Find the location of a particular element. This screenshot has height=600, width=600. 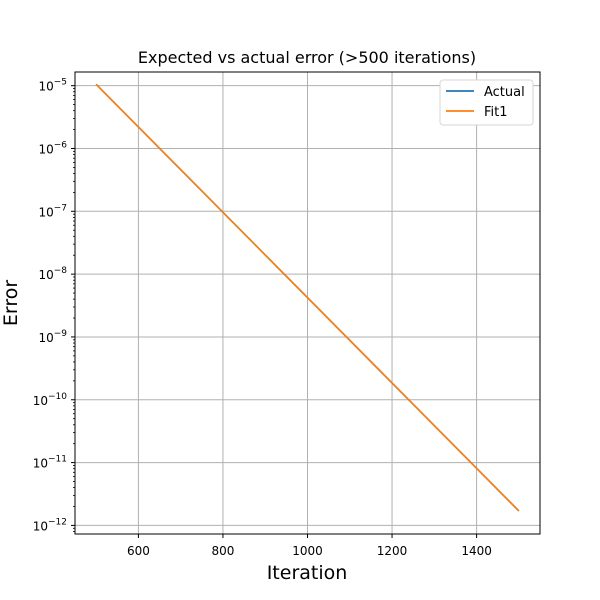

legend-label-actual: Actual is located at coordinates (504, 92).